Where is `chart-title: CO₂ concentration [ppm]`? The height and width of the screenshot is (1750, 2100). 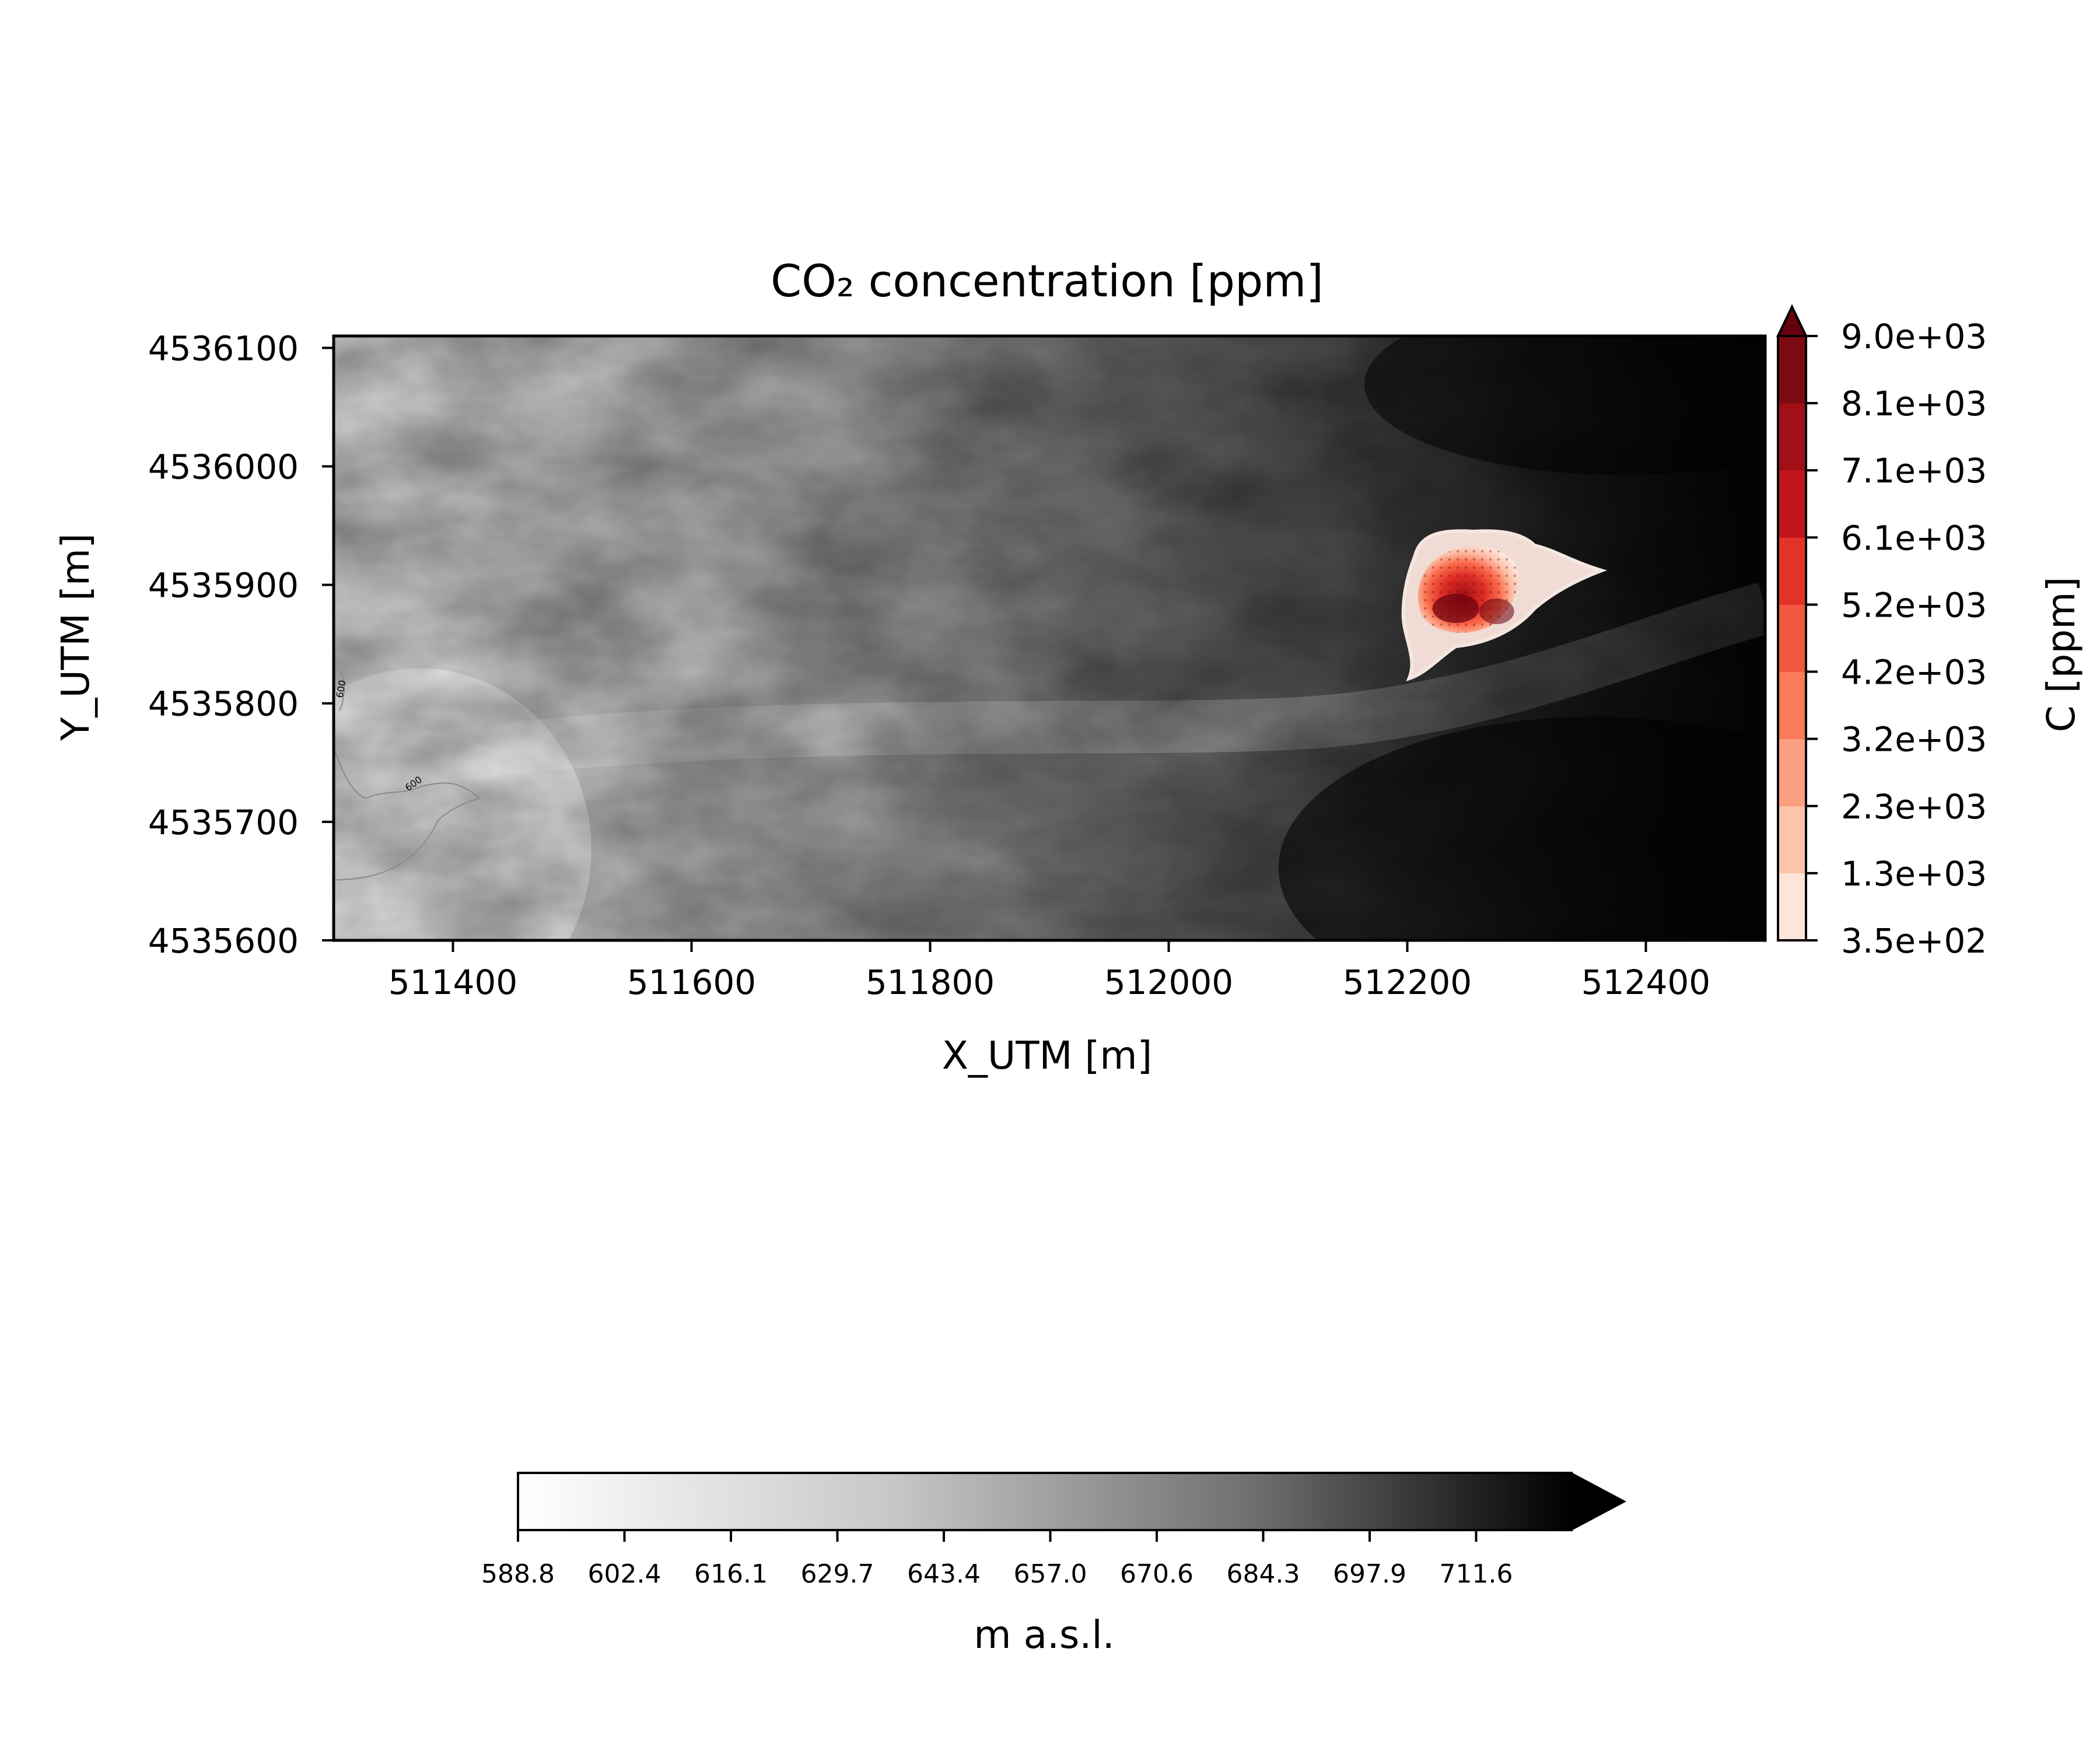
chart-title: CO₂ concentration [ppm] is located at coordinates (1047, 281).